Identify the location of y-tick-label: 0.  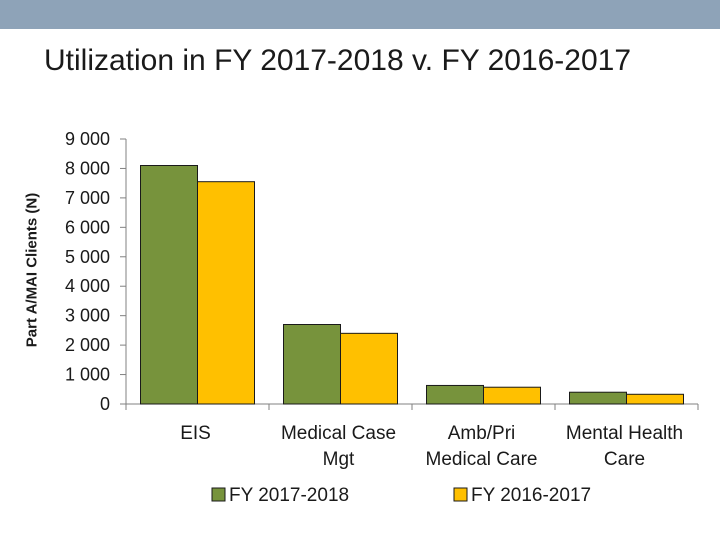
(105, 404).